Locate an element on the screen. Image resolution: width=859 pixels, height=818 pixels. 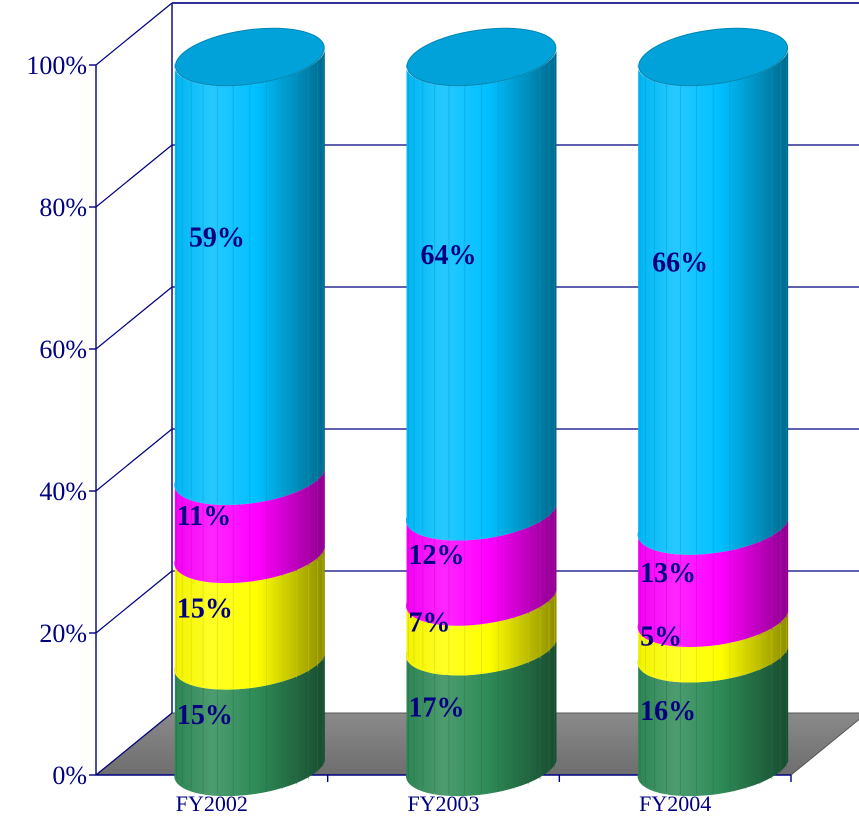
data-label-FY2004-1: 5% is located at coordinates (661, 637).